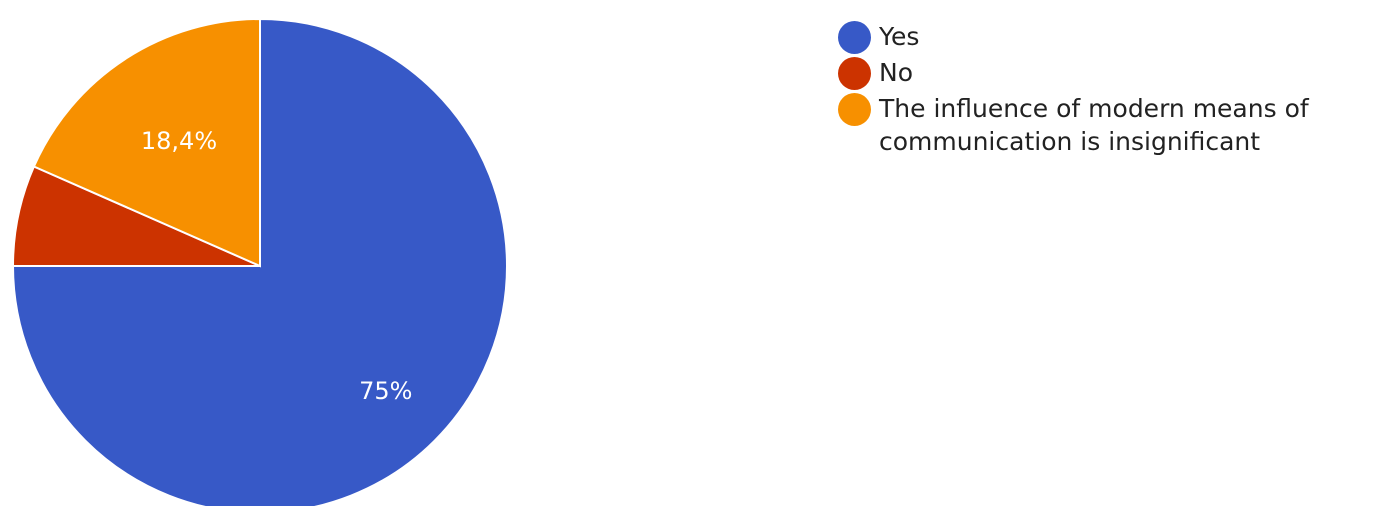  What do you see at coordinates (854, 109) in the screenshot?
I see `legend-swatch-insignificant` at bounding box center [854, 109].